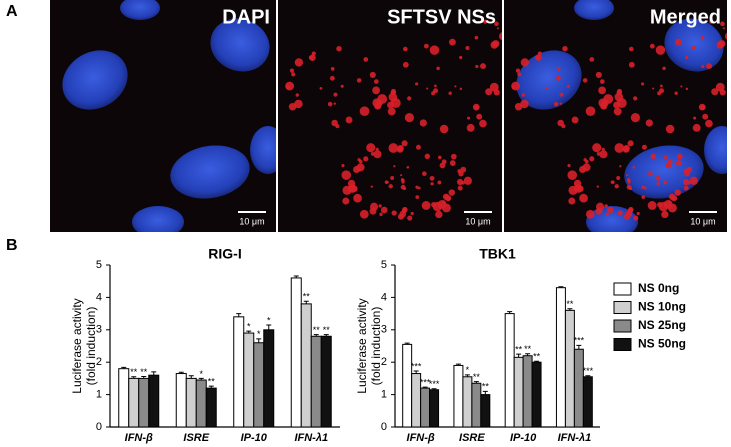 This screenshot has width=731, height=447. Describe the element at coordinates (384, 297) in the screenshot. I see `y-tick-label: 4` at that location.